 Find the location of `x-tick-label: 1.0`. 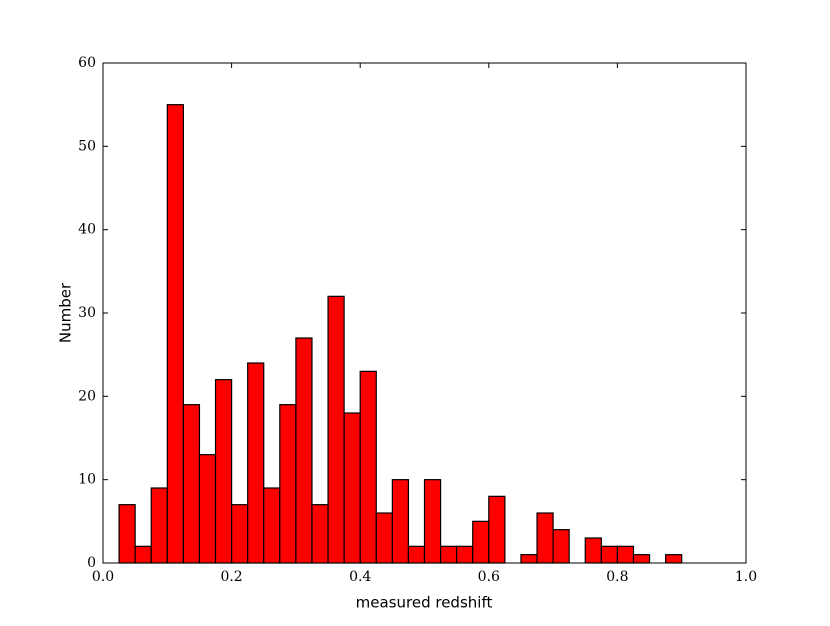

x-tick-label: 1.0 is located at coordinates (746, 577).